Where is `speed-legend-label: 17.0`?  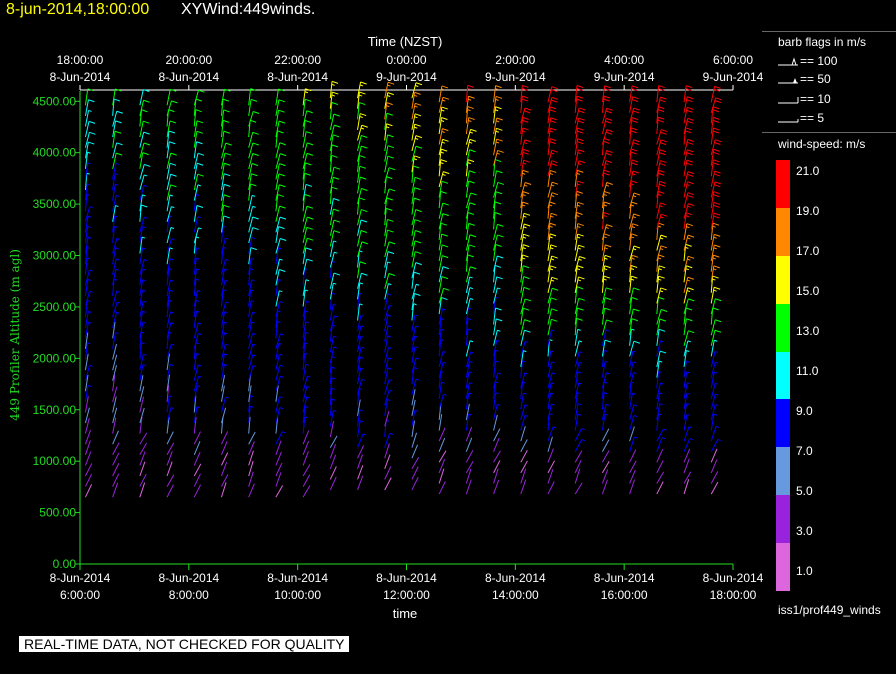 speed-legend-label: 17.0 is located at coordinates (808, 251).